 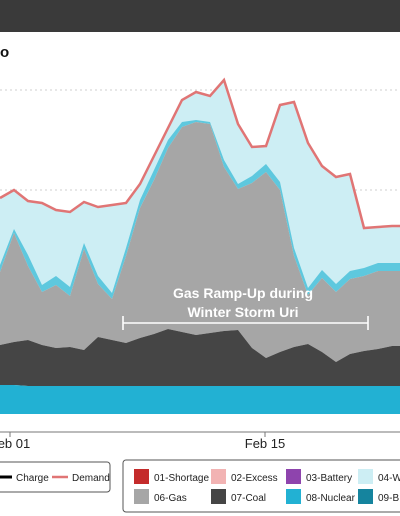 I want to click on chart-title-partial: o, so click(x=5, y=52).